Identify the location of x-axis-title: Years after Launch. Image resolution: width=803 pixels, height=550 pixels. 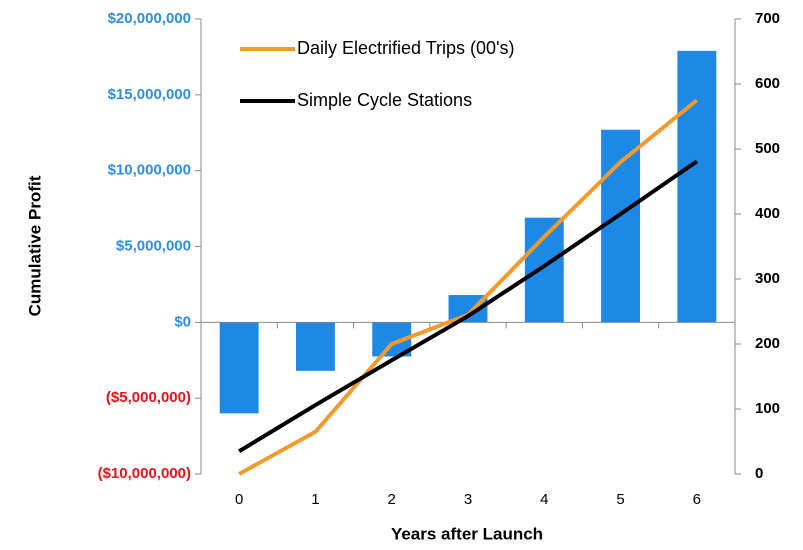
(467, 533).